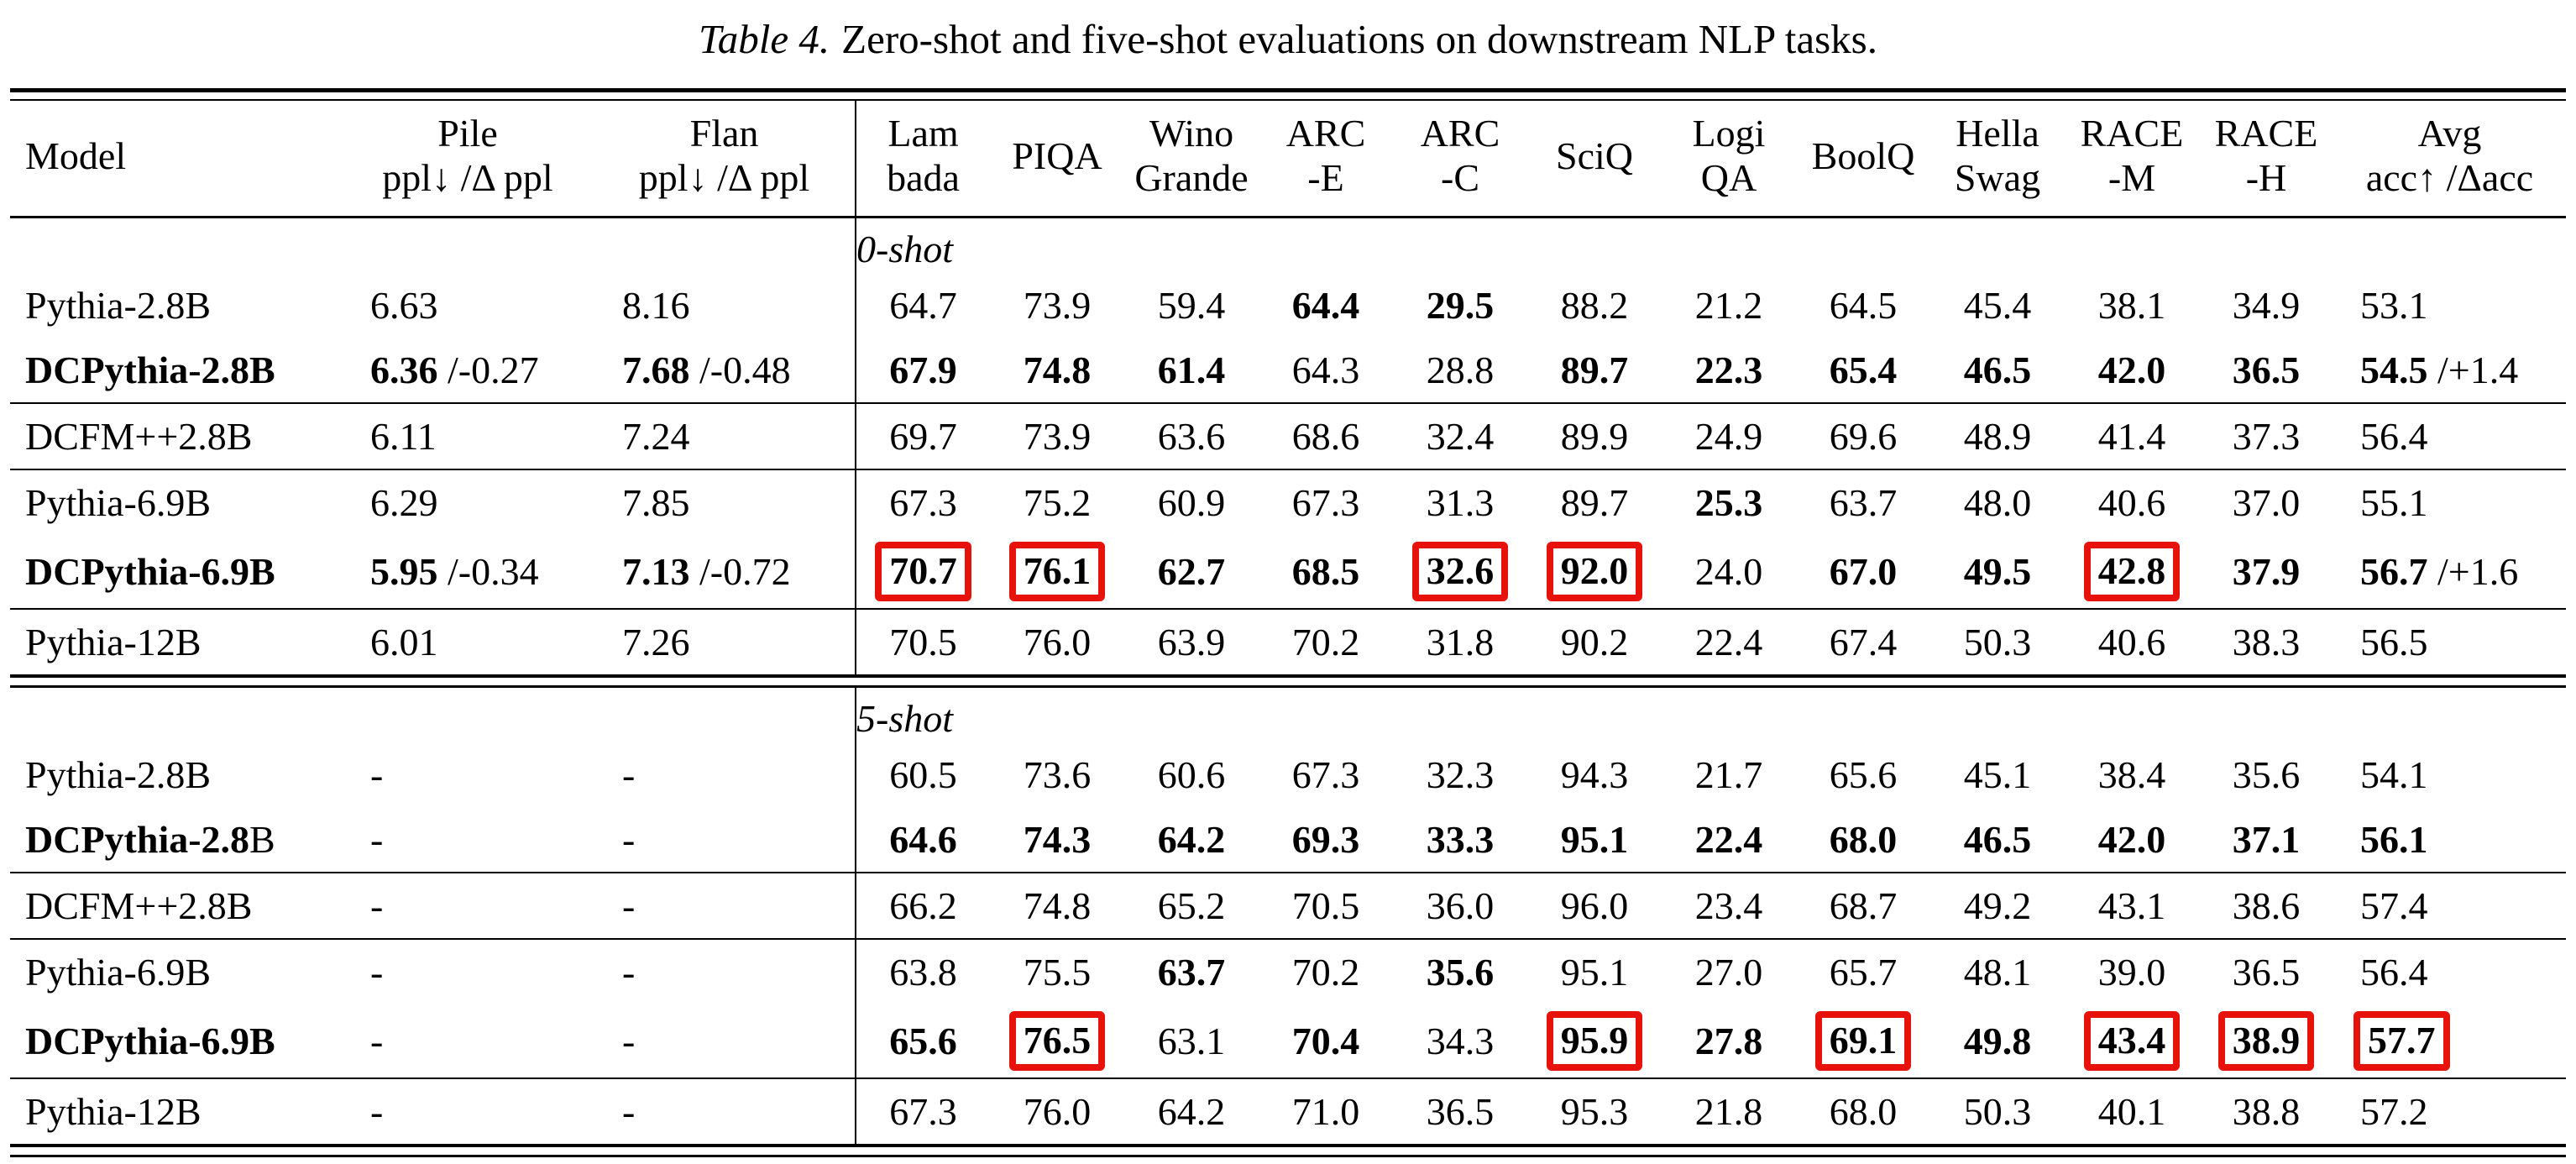 The image size is (2576, 1164). Describe the element at coordinates (922, 1111) in the screenshot. I see `score-cell-lambada: 67.3` at that location.